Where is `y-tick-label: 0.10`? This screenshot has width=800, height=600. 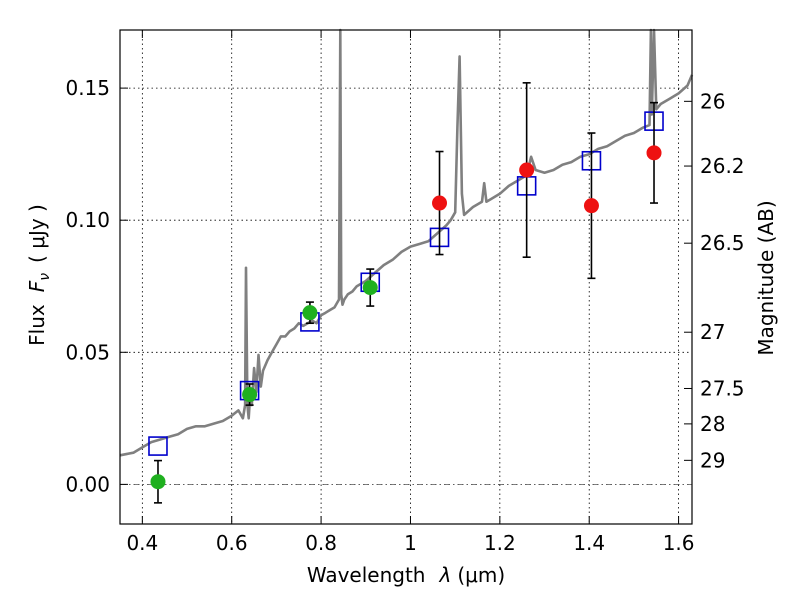
y-tick-label: 0.10 is located at coordinates (87, 220).